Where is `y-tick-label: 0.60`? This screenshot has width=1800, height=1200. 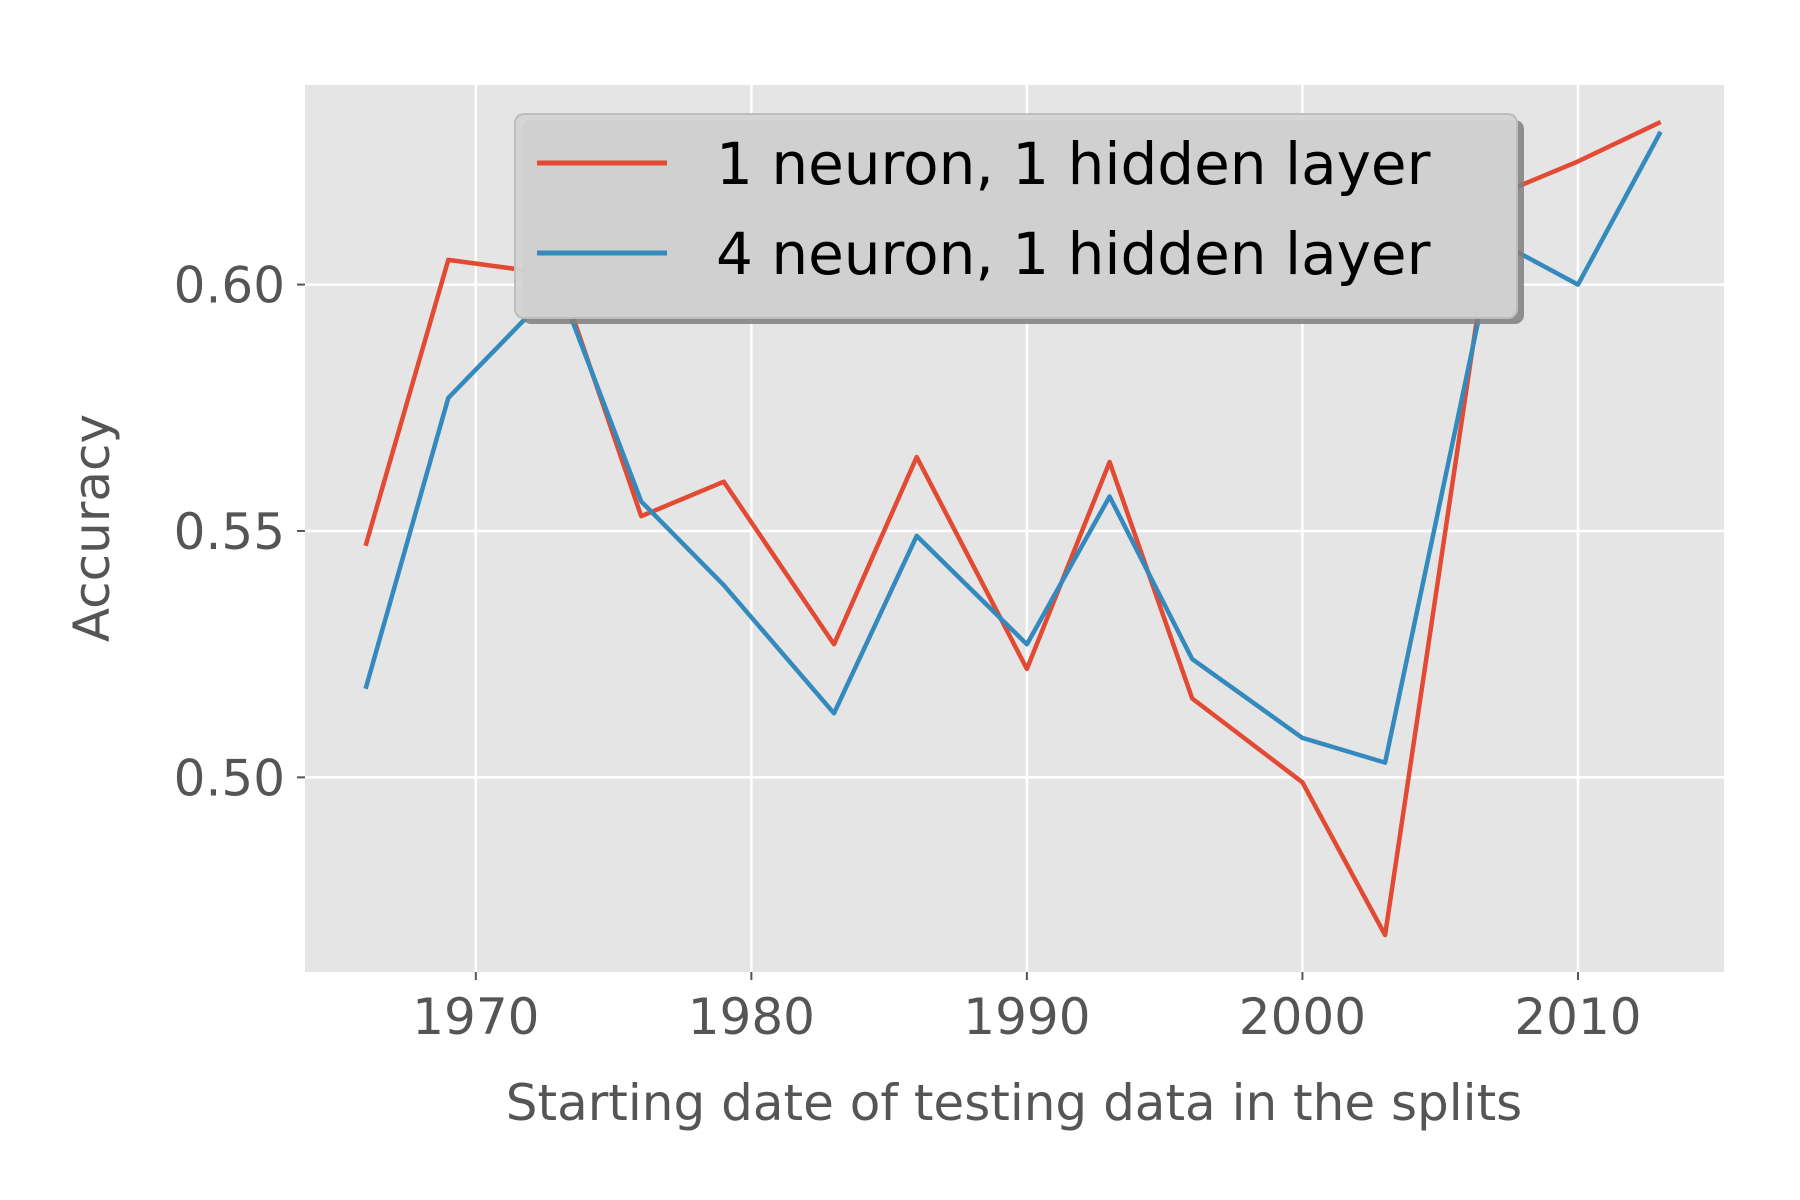
y-tick-label: 0.60 is located at coordinates (229, 286).